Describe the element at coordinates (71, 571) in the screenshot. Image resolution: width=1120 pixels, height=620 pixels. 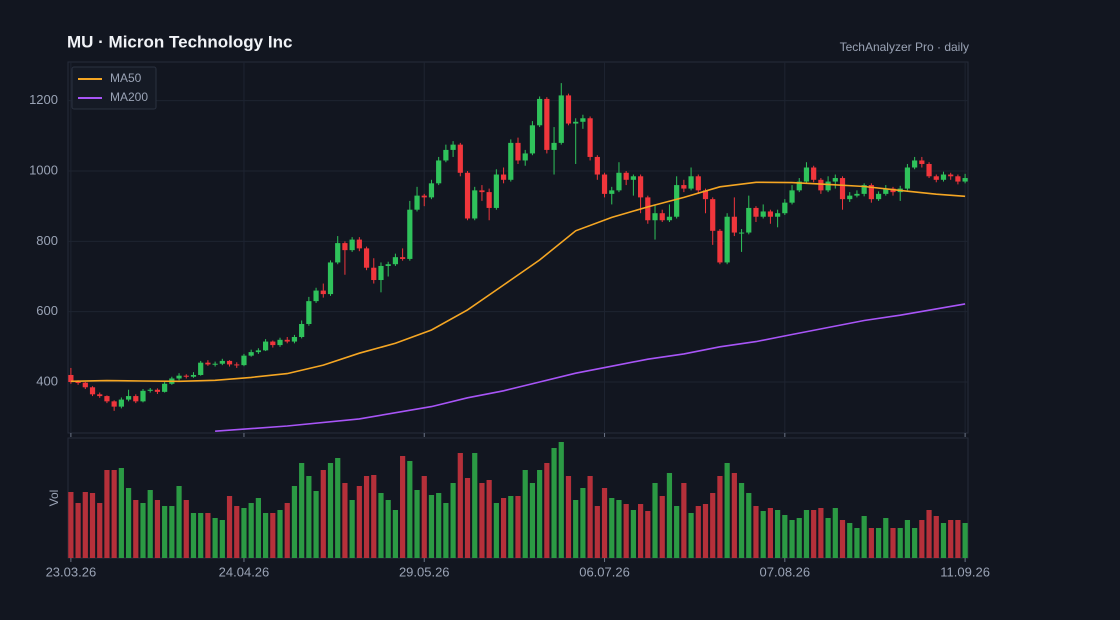
I see `x-tick-label: 23.03.26` at that location.